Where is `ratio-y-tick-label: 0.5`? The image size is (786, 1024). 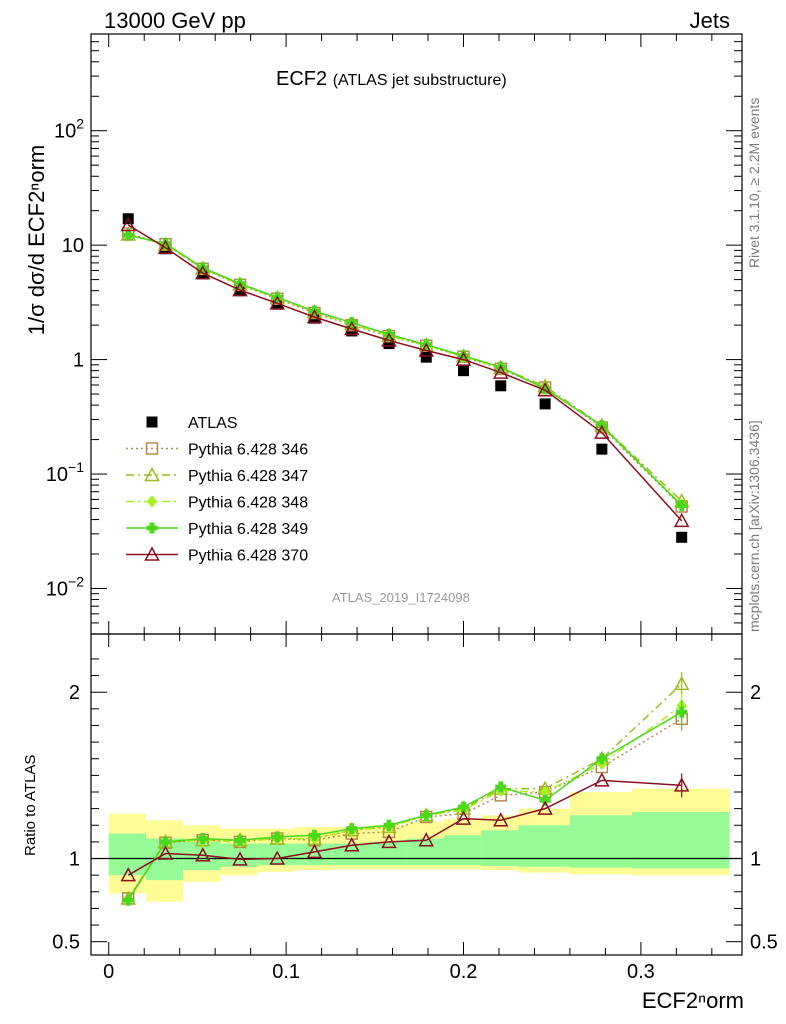
ratio-y-tick-label: 0.5 is located at coordinates (66, 943).